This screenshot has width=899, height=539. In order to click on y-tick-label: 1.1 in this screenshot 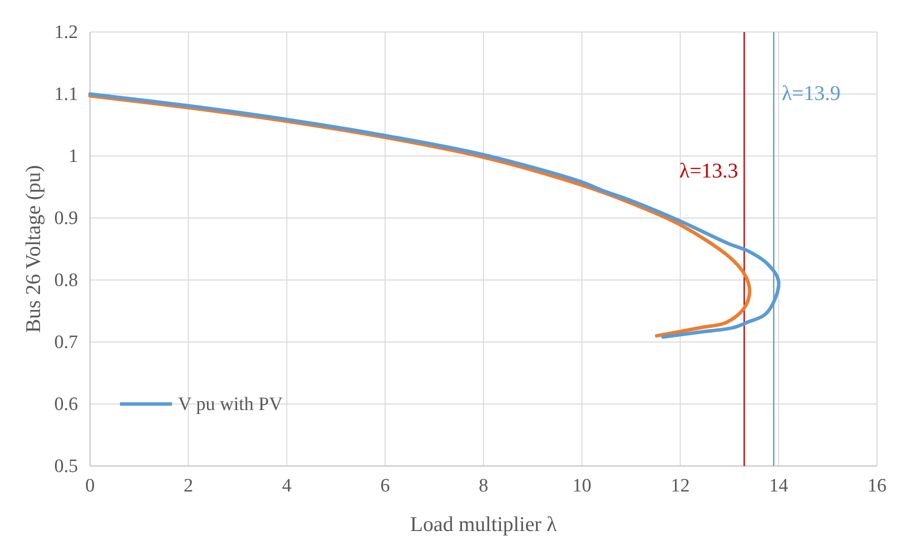, I will do `click(66, 95)`.